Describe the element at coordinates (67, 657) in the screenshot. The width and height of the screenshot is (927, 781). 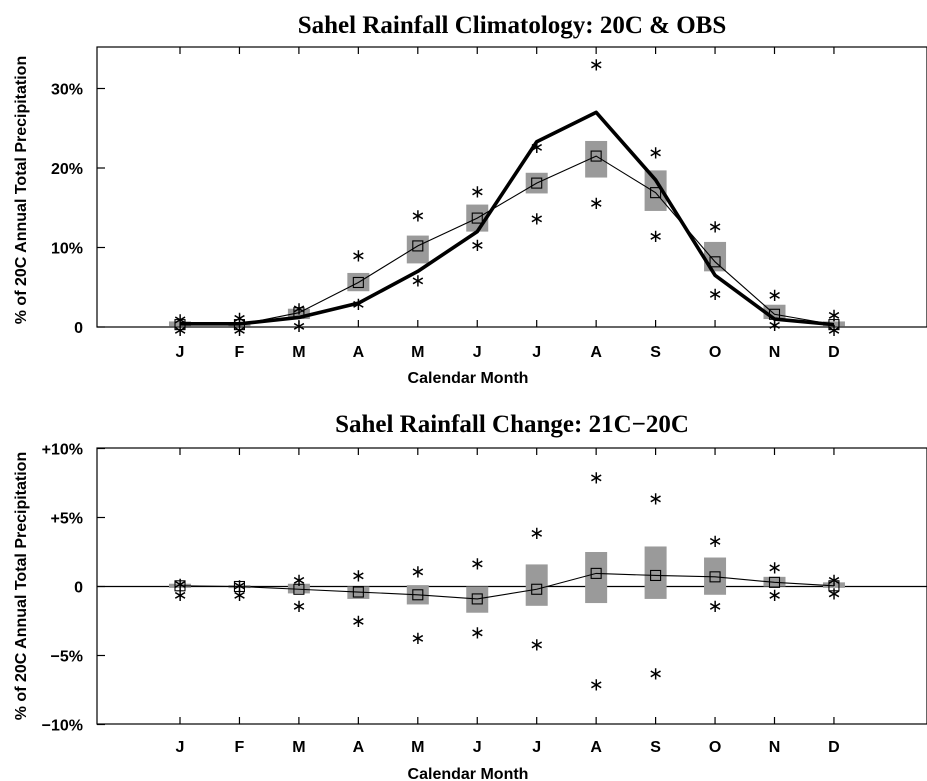
I see `y-tick-label: −5%` at that location.